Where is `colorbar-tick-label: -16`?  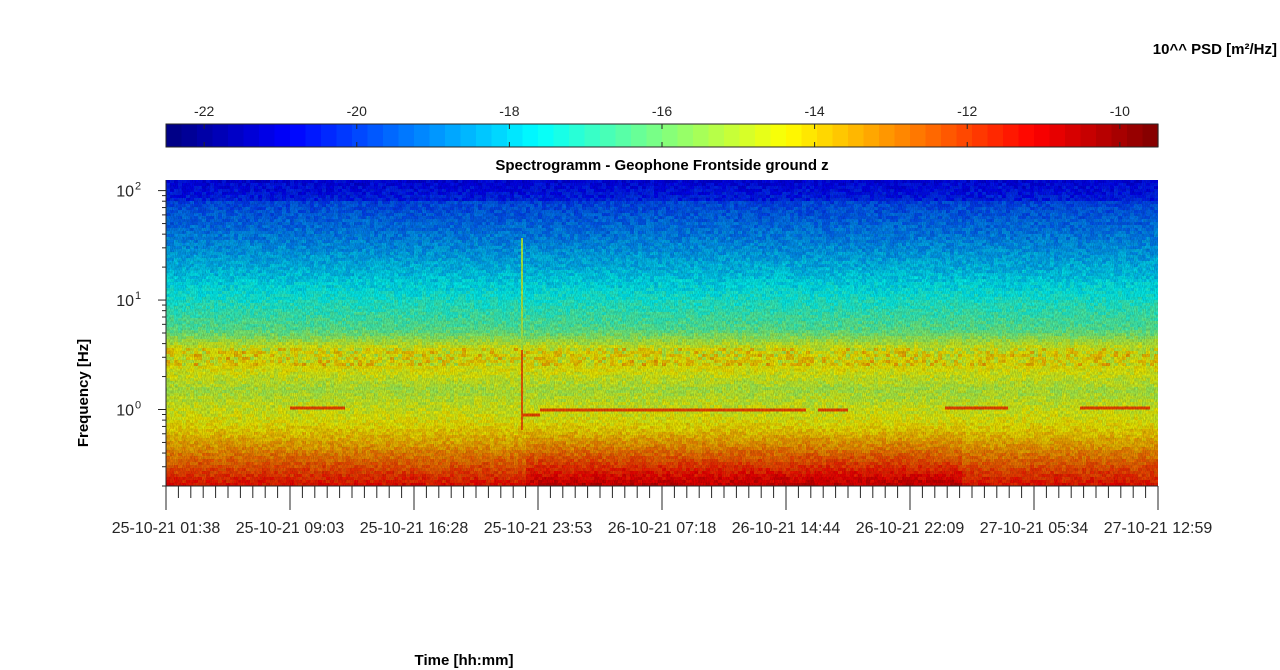 colorbar-tick-label: -16 is located at coordinates (662, 111).